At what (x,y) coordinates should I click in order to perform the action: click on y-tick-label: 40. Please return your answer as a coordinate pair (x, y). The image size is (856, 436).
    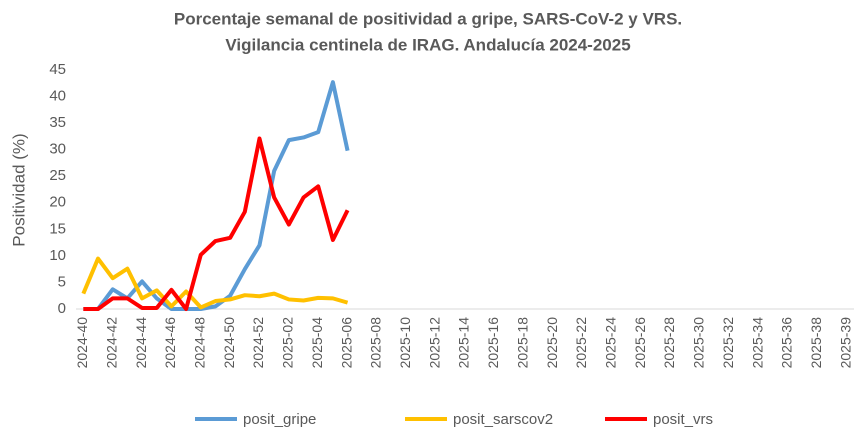
    Looking at the image, I should click on (57, 96).